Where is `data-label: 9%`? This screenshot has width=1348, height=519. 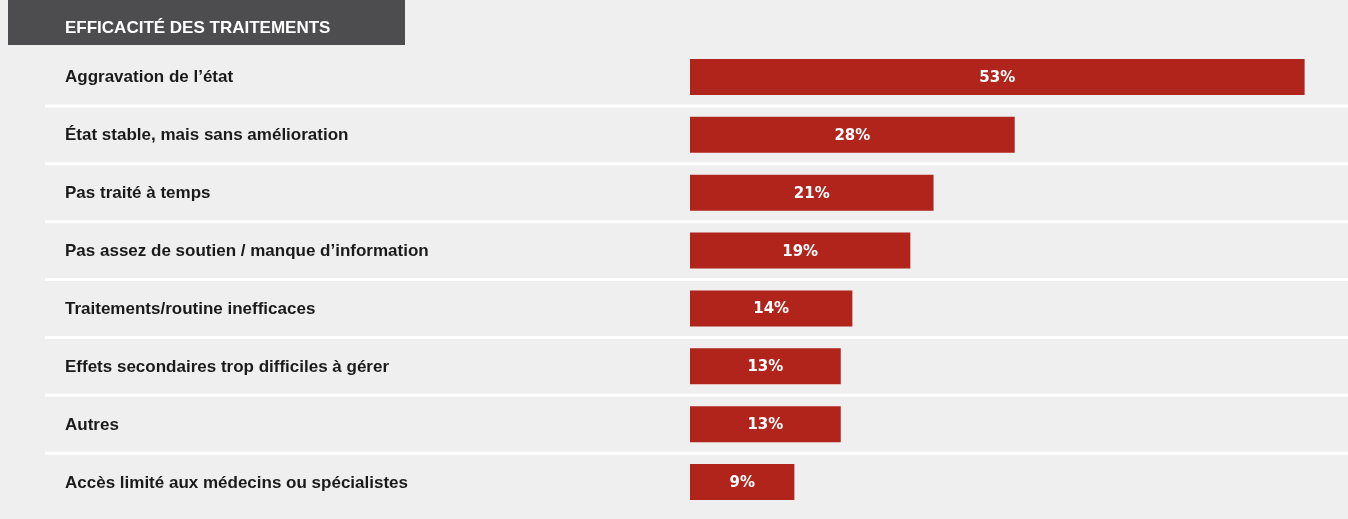 data-label: 9% is located at coordinates (742, 482).